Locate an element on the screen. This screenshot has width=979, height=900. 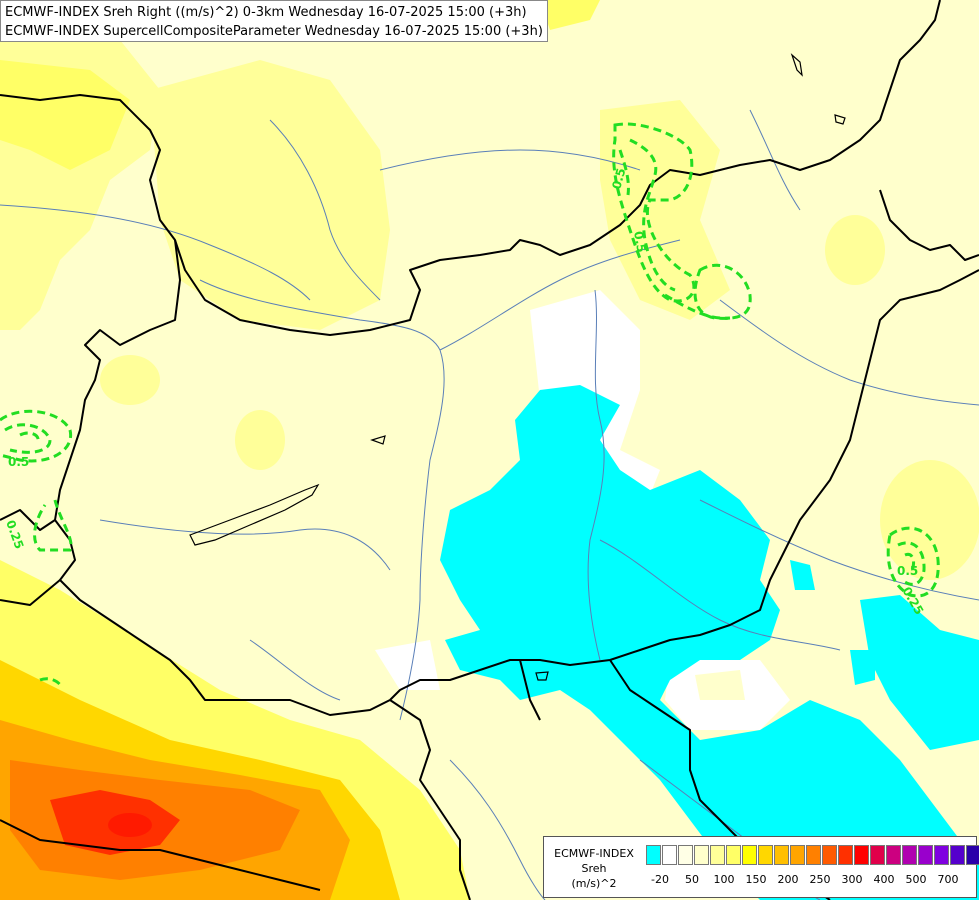
sreh-field-yellow-nw is located at coordinates (65, 115).